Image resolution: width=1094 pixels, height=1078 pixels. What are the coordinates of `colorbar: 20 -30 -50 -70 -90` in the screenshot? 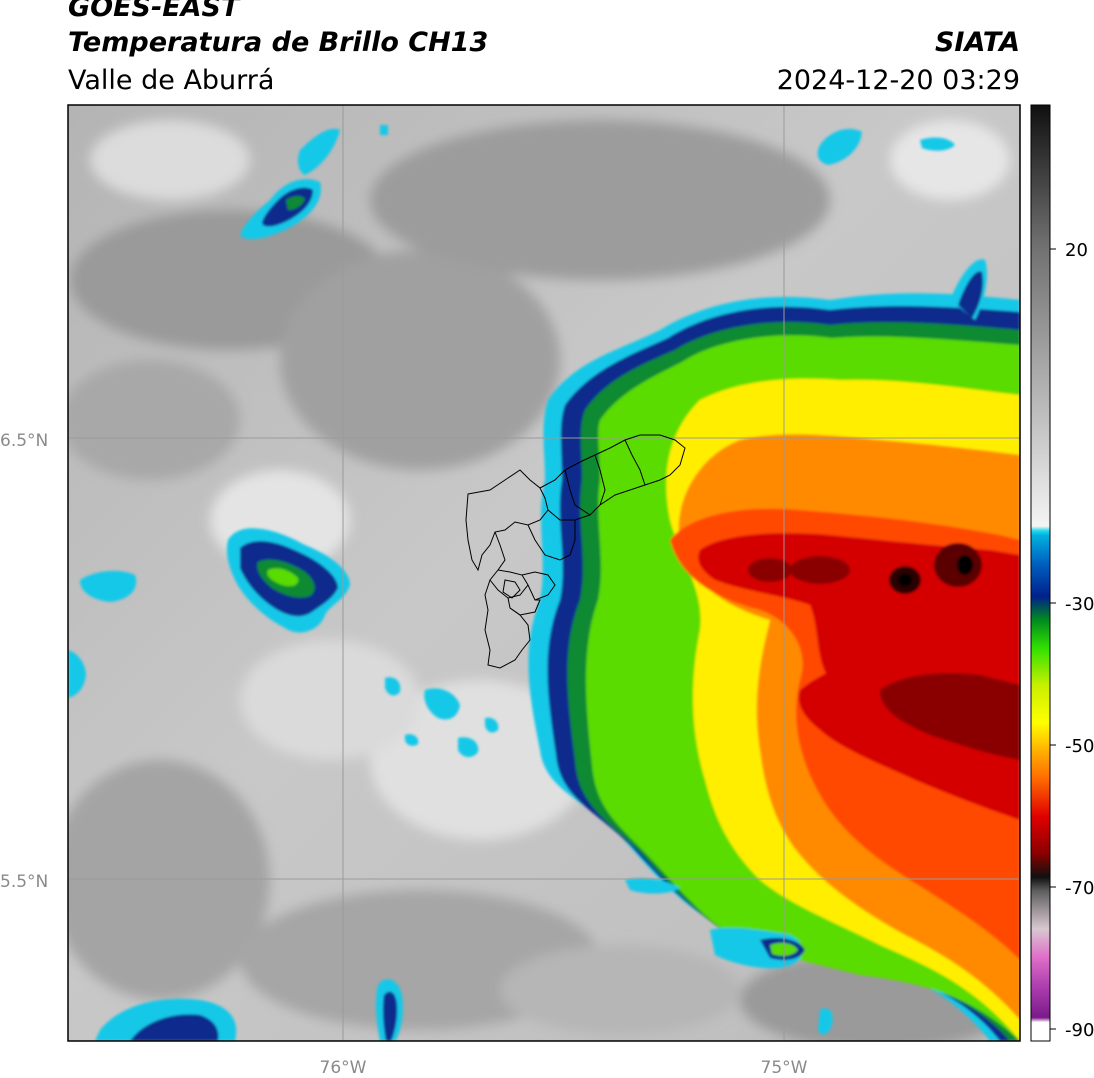 It's located at (1062, 573).